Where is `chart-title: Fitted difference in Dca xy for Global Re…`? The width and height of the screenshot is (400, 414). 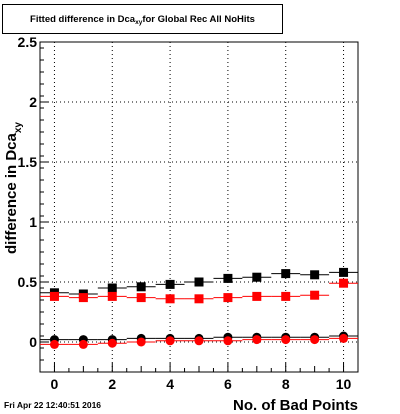
chart-title: Fitted difference in Dca xy for Global Re… is located at coordinates (142, 19).